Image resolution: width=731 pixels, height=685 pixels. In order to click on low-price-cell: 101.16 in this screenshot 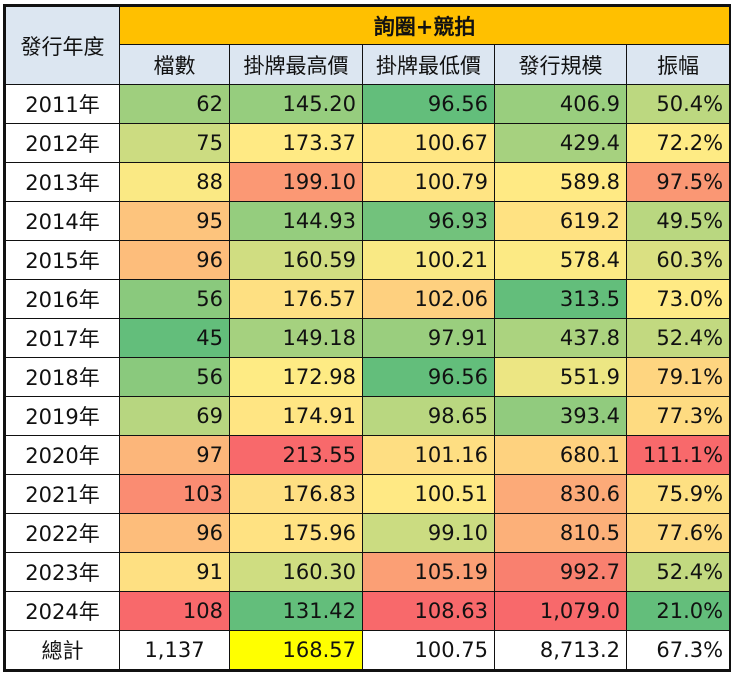, I will do `click(428, 455)`.